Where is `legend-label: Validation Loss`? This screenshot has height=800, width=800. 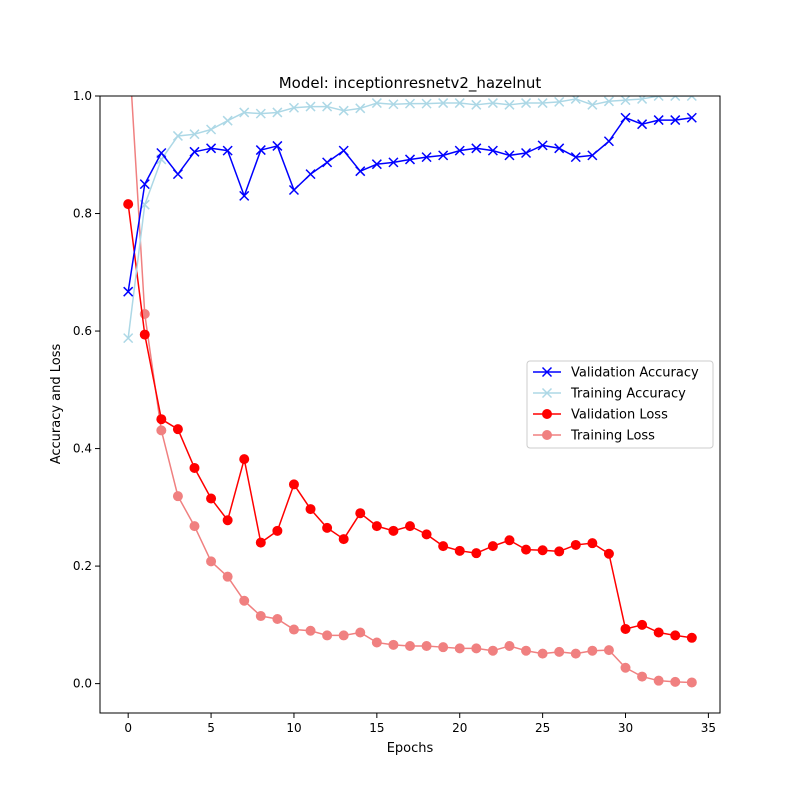 legend-label: Validation Loss is located at coordinates (619, 415).